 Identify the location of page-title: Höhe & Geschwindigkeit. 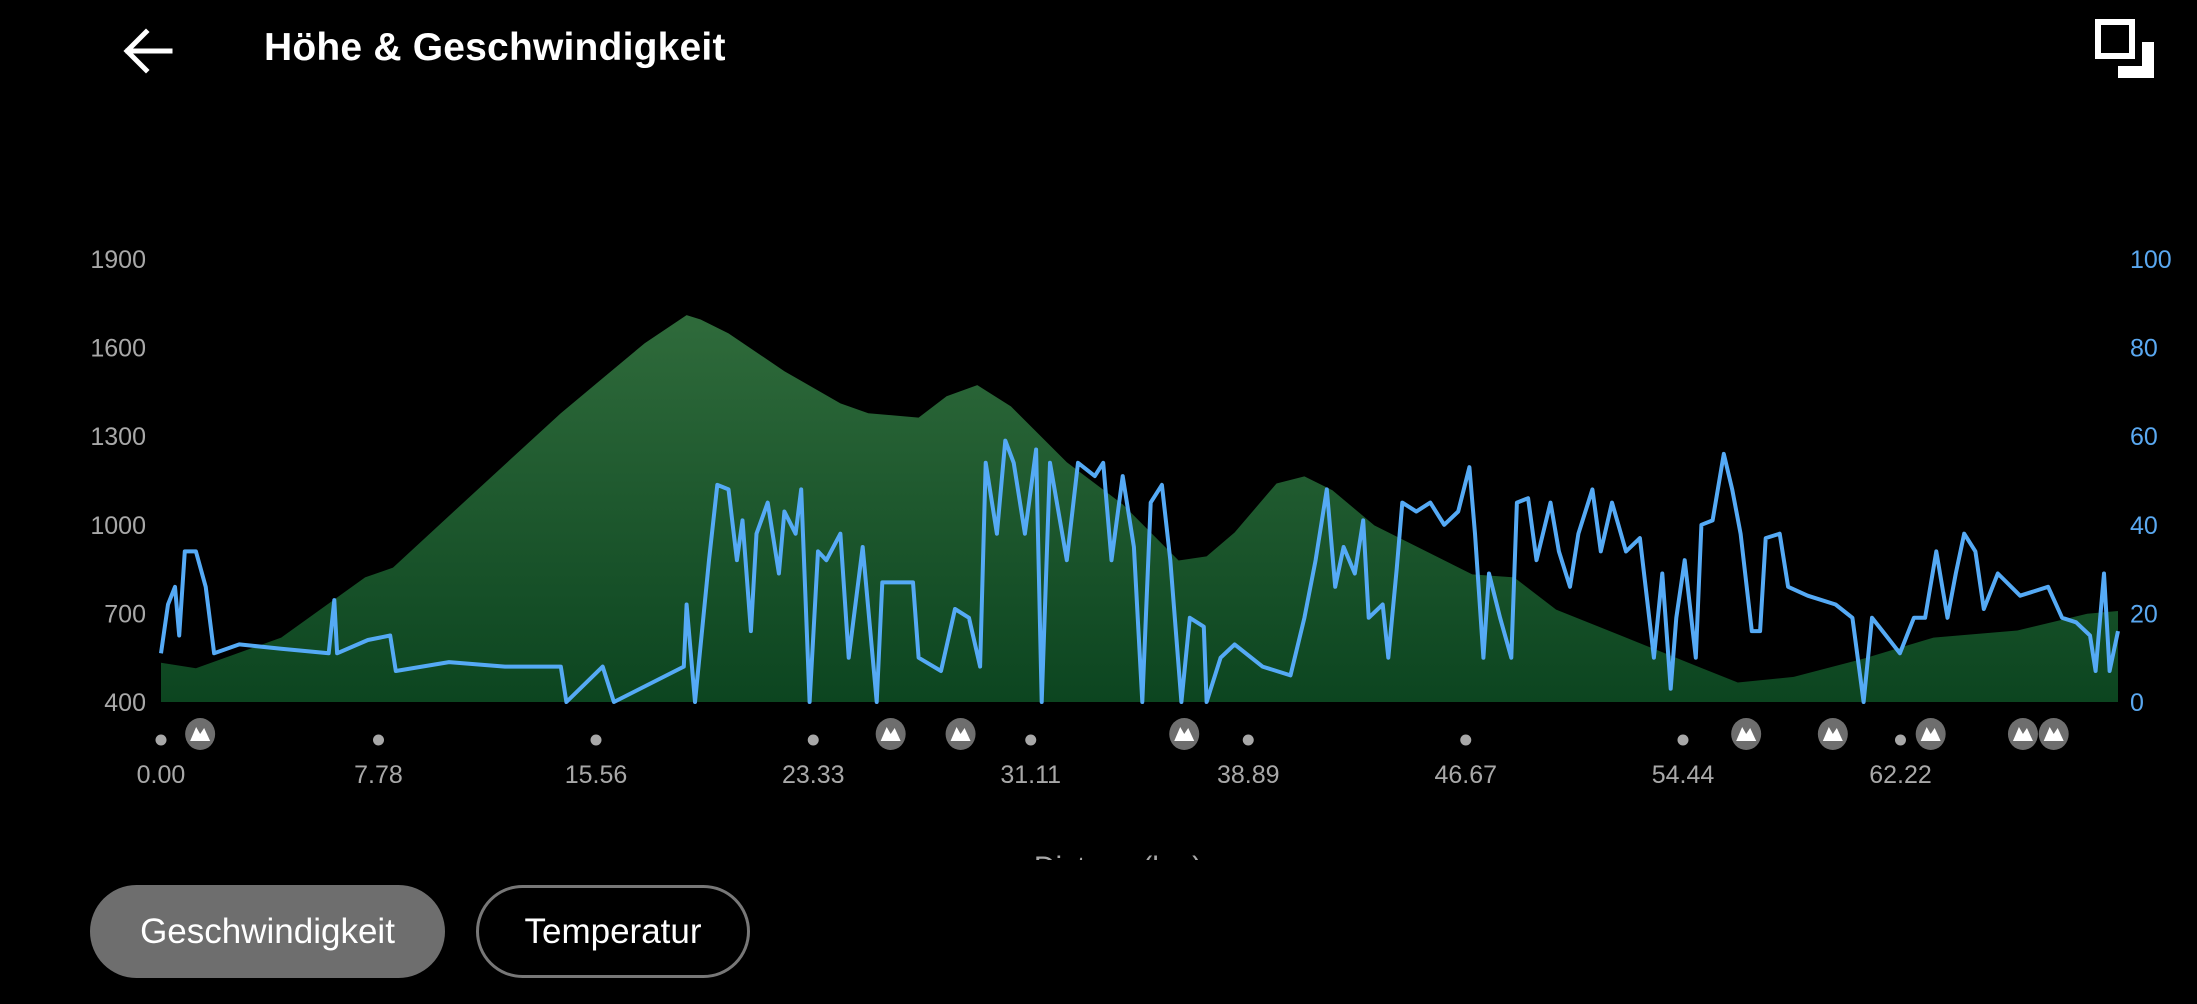
(495, 47).